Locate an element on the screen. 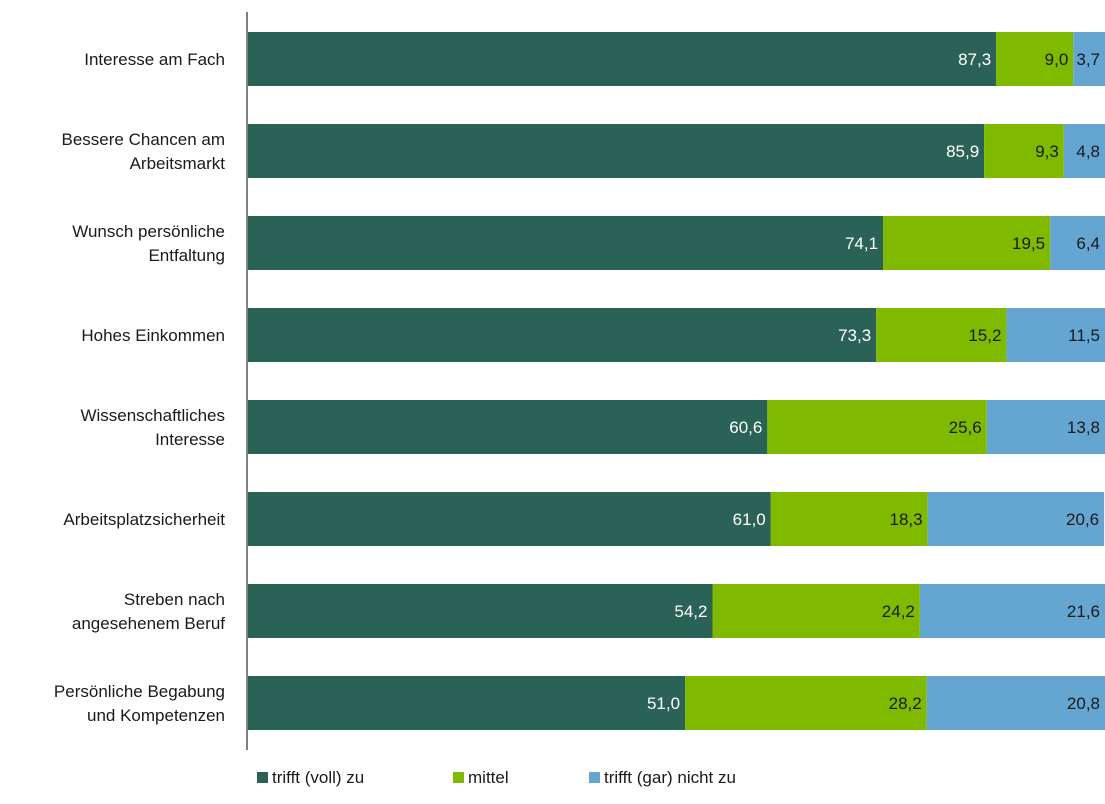 The height and width of the screenshot is (804, 1105). data-label: 9,0 is located at coordinates (1057, 59).